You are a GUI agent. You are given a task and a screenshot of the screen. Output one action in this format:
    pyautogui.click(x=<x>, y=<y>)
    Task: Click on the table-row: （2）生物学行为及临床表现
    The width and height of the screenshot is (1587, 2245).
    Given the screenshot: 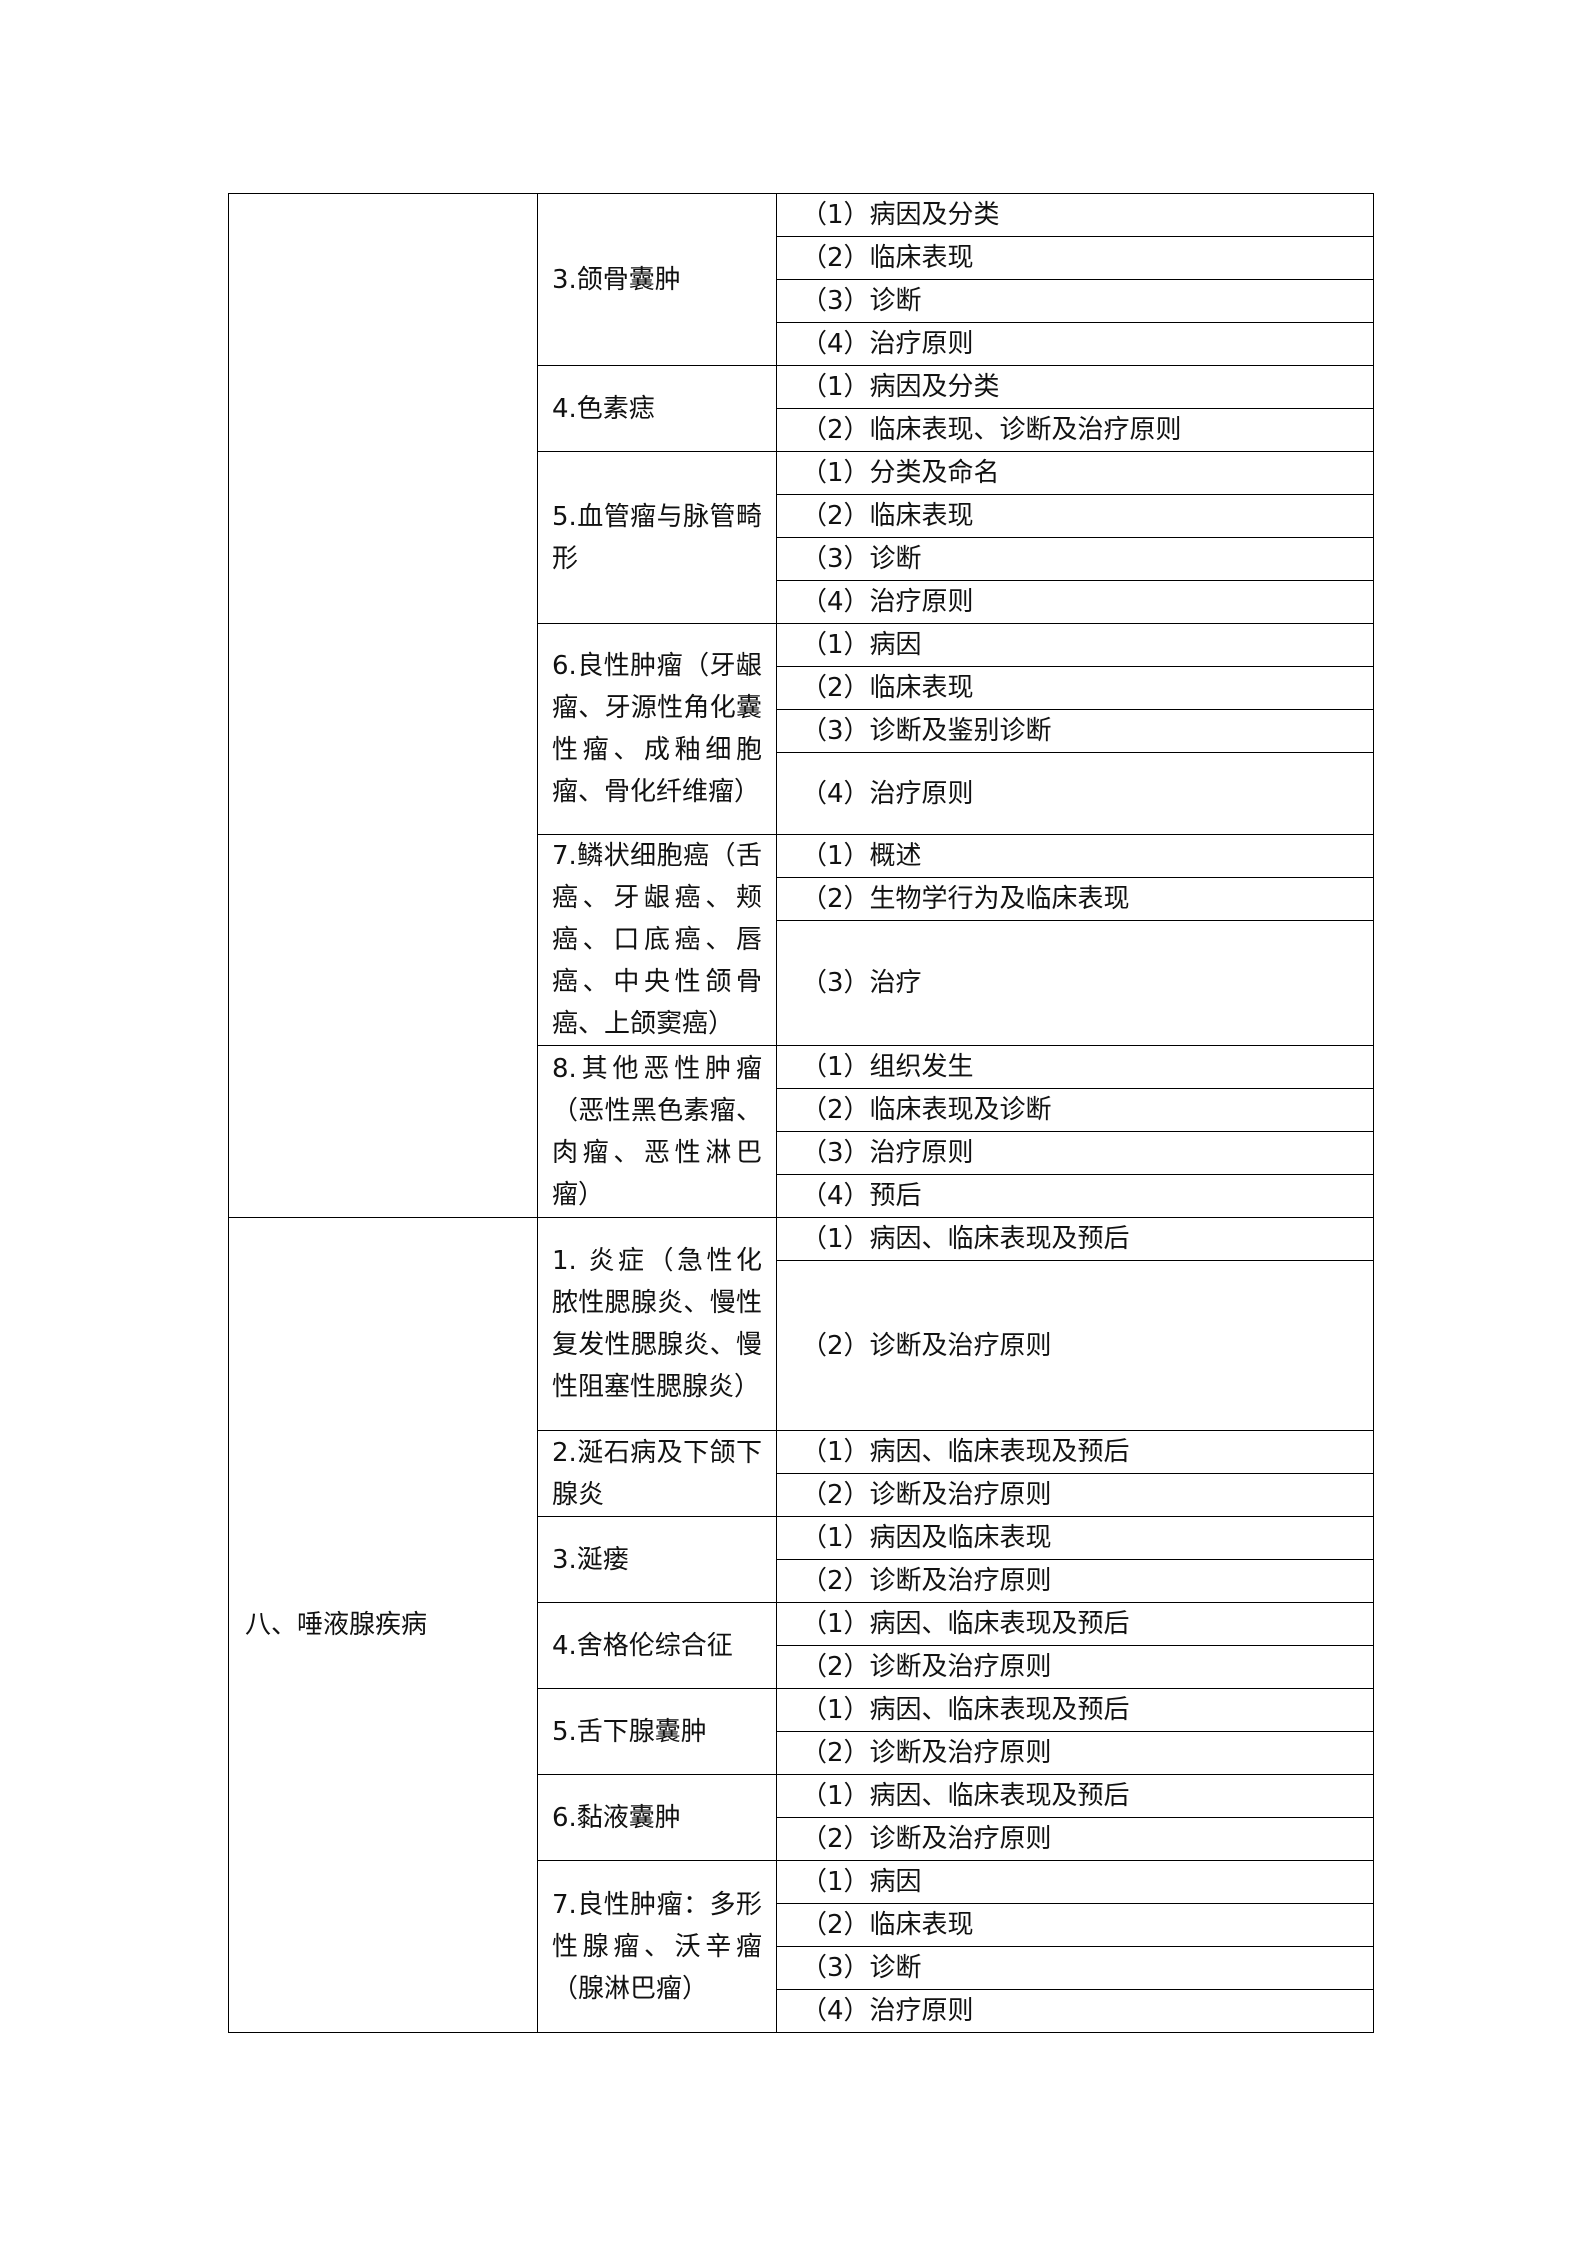 What is the action you would take?
    pyautogui.click(x=801, y=899)
    